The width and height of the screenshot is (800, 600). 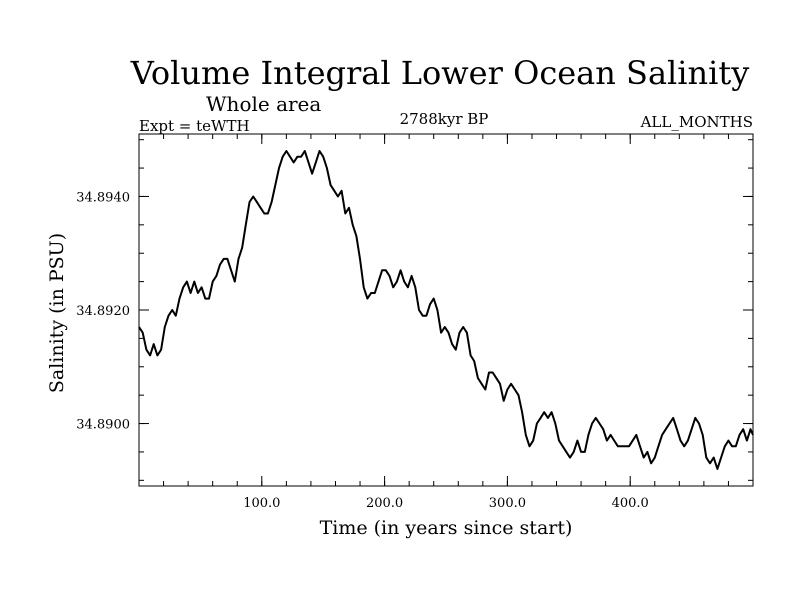 I want to click on header-period: 2788kyr BP, so click(x=444, y=119).